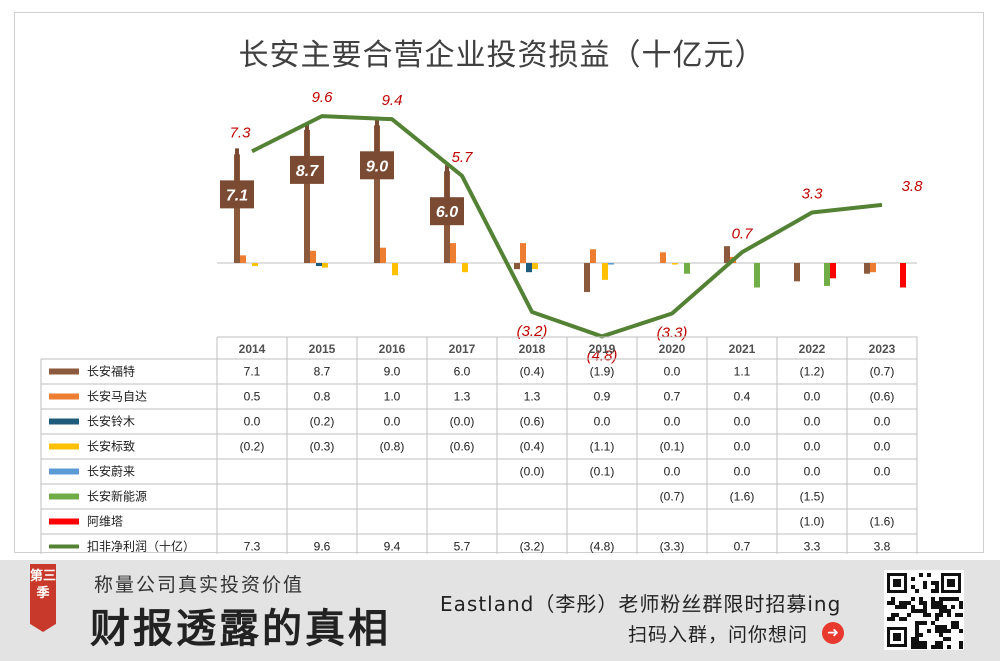  I want to click on net-label-2019: (4.8), so click(602, 355).